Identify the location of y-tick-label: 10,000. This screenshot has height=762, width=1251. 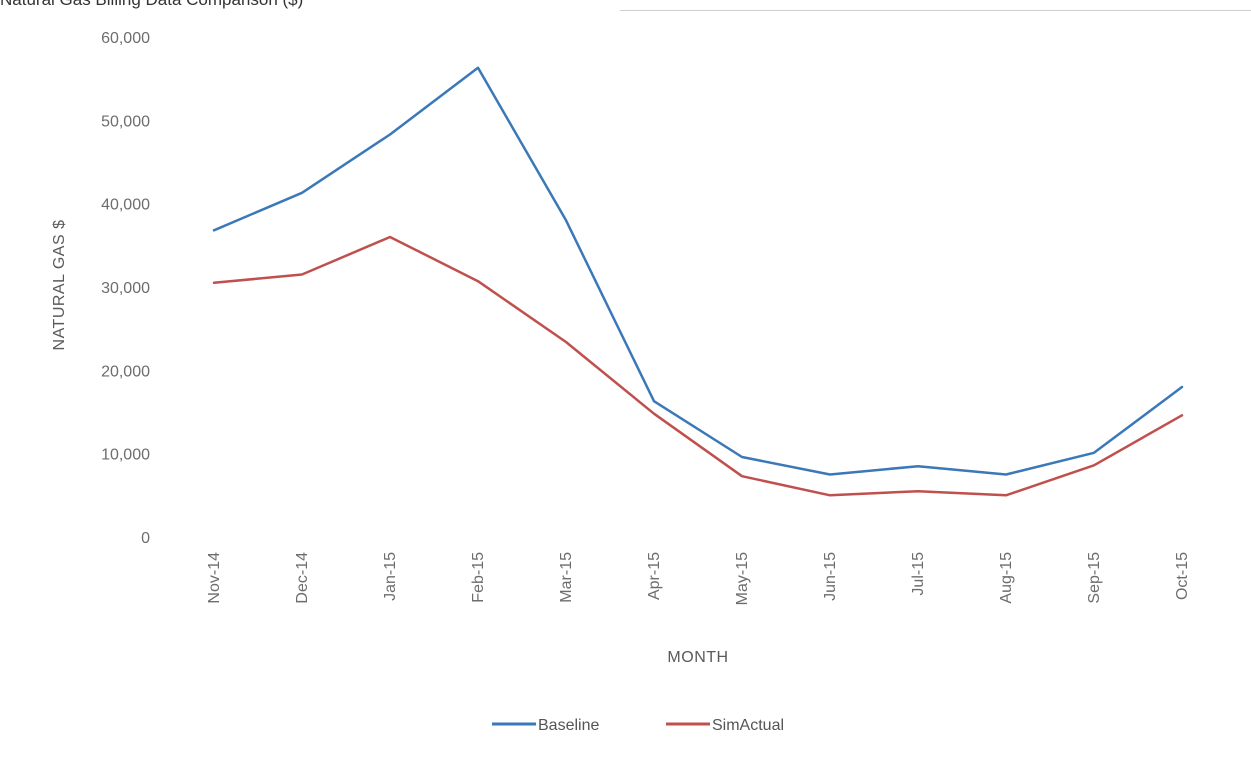
(125, 455).